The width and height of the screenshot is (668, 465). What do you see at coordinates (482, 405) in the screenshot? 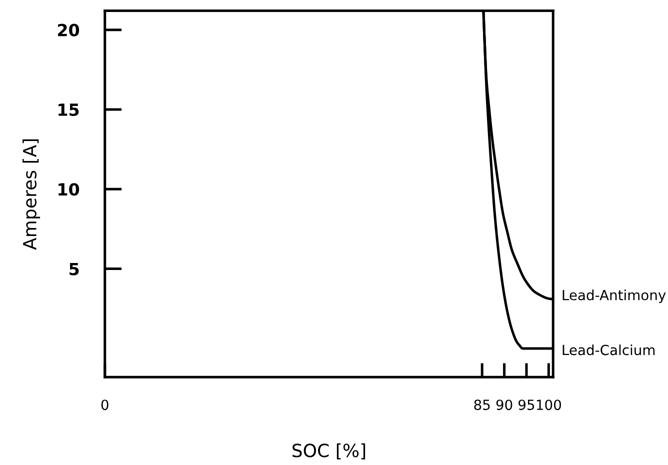
I see `x-tick-label: 85` at bounding box center [482, 405].